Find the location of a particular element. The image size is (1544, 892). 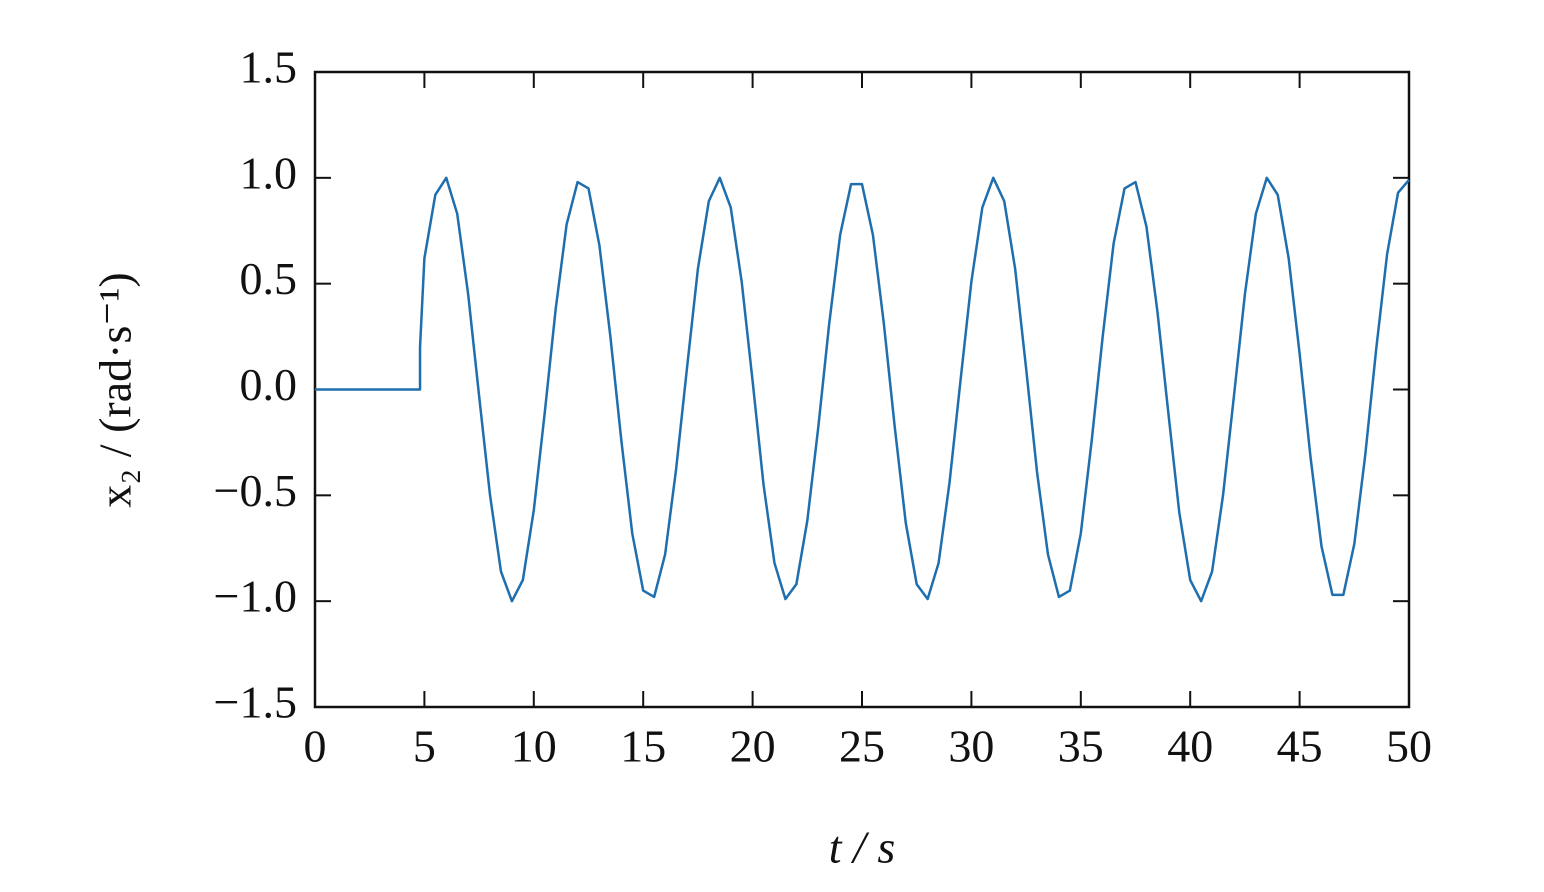

x-tick-label: 40 is located at coordinates (1190, 746).